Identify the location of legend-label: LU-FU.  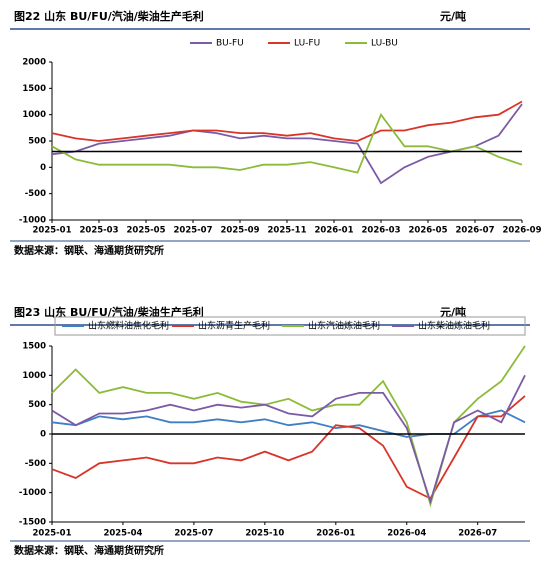
(307, 44).